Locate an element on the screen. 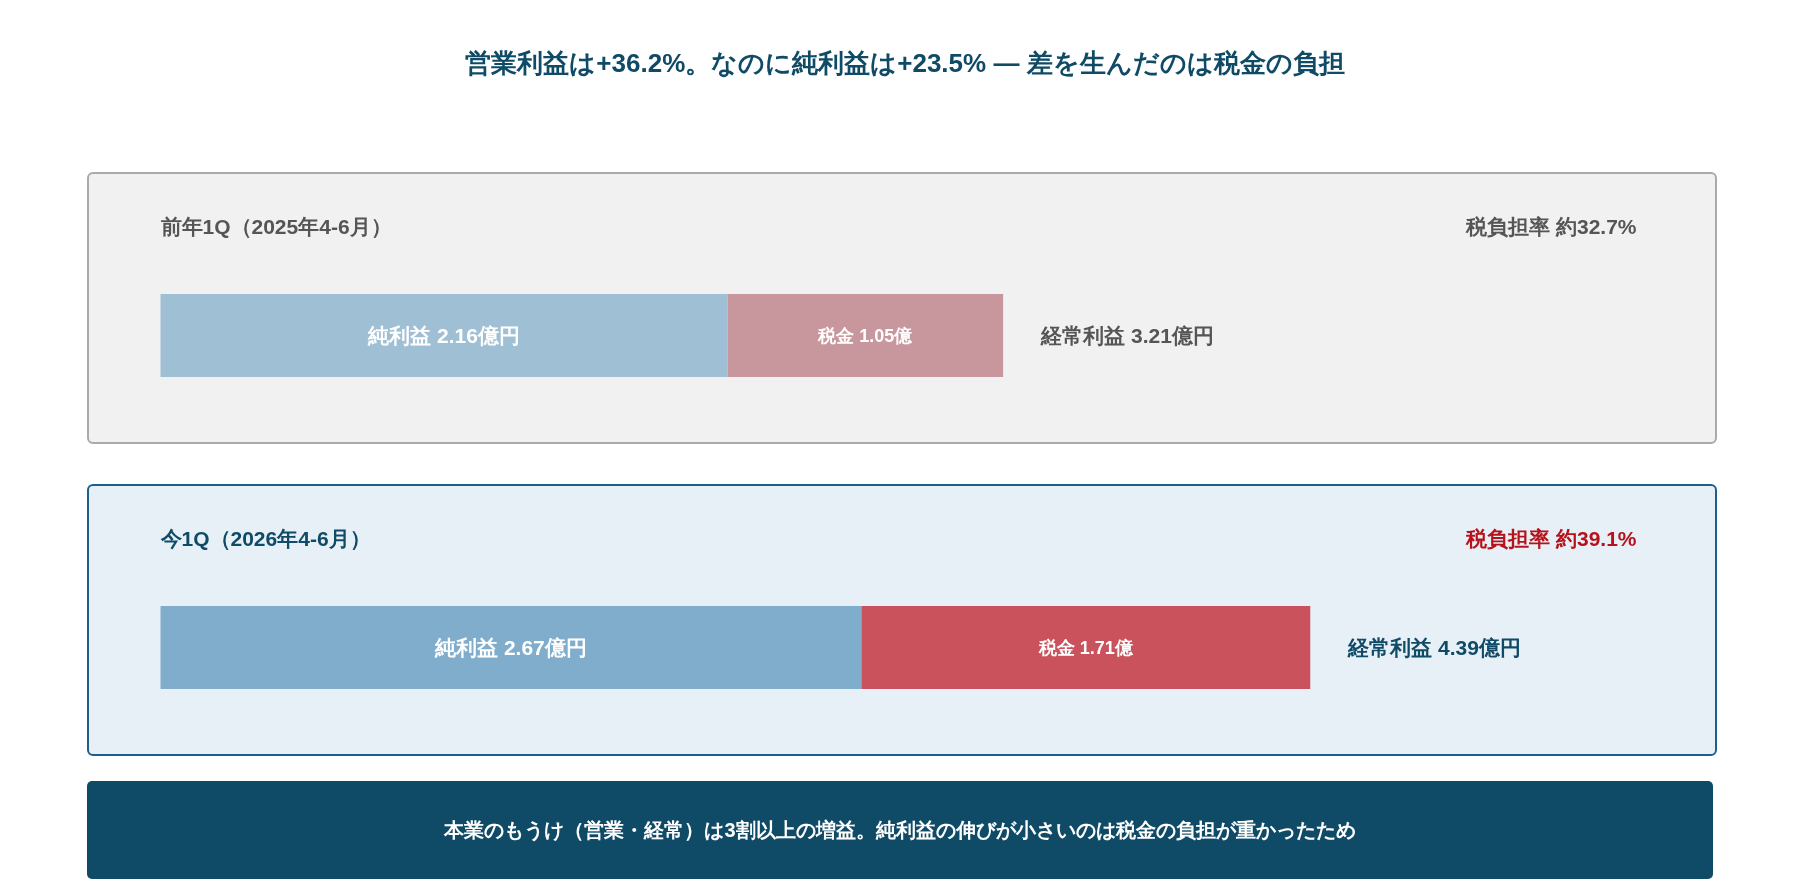 The image size is (1800, 885). data-label: 税金 1.05億 is located at coordinates (865, 335).